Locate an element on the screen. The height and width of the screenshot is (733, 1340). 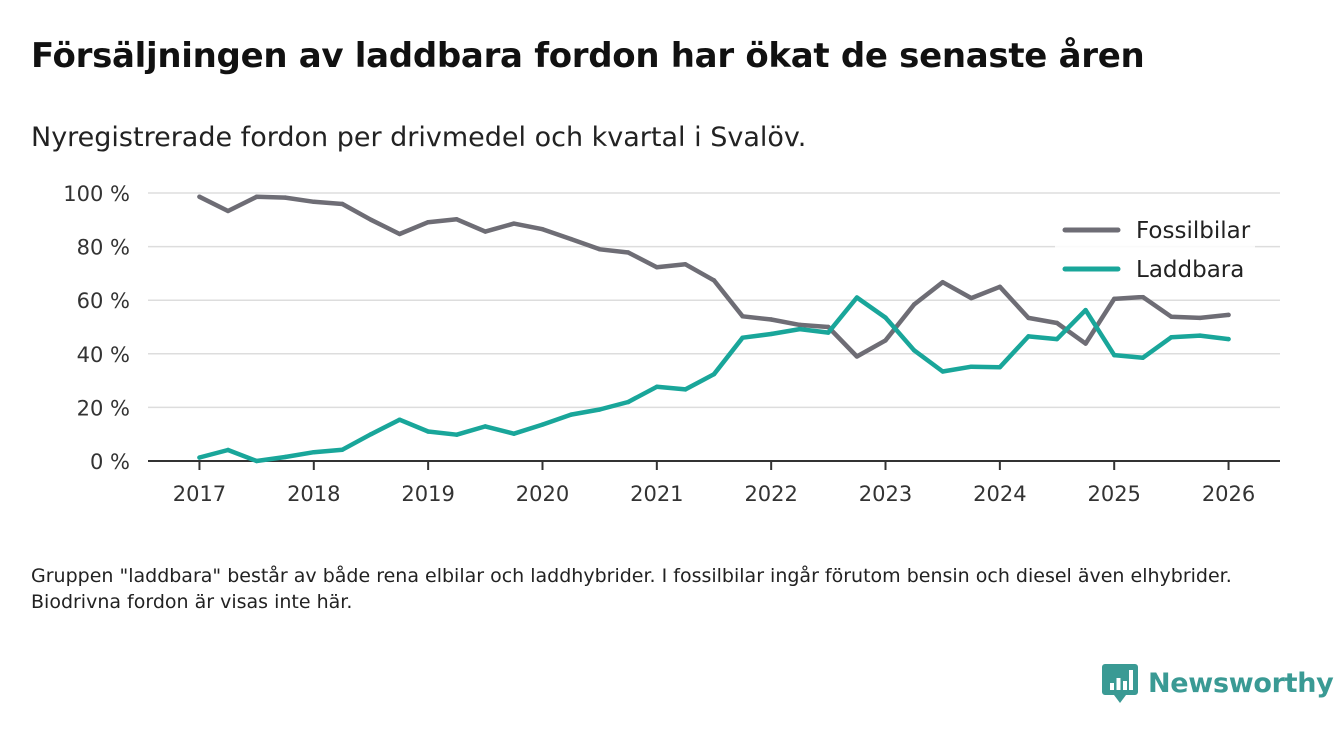
newsworthy-logo-icon is located at coordinates (1120, 683).